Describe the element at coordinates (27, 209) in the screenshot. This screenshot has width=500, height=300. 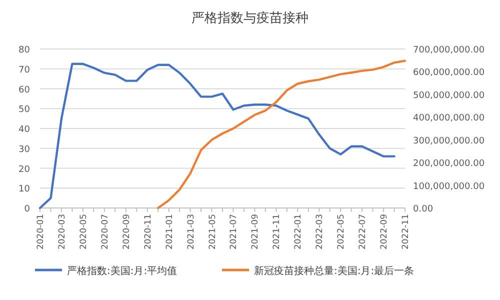
I see `y-tick-label: 0` at that location.